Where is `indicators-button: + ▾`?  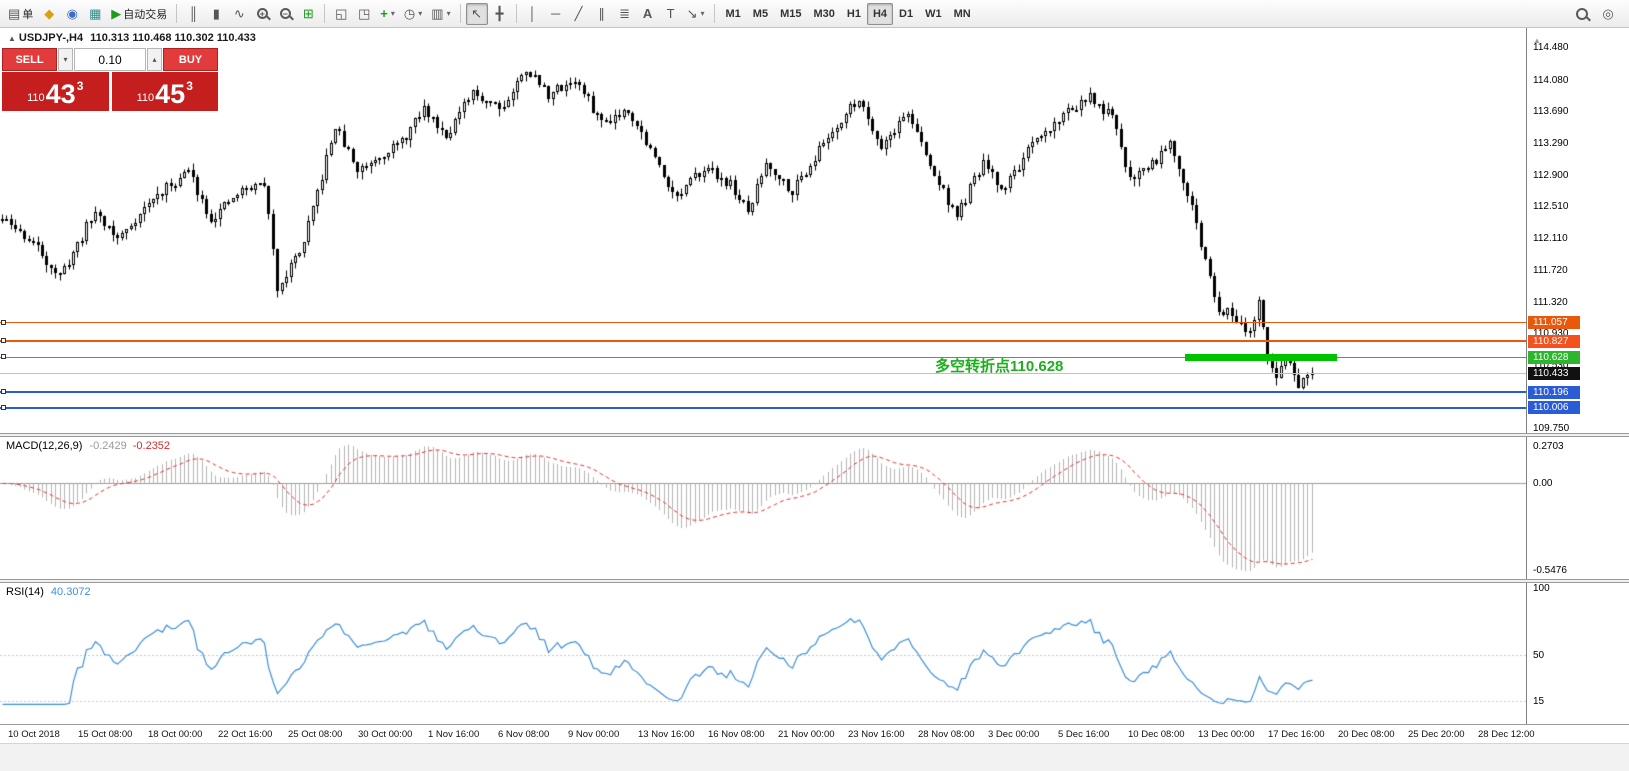
indicators-button: + ▾ is located at coordinates (387, 14).